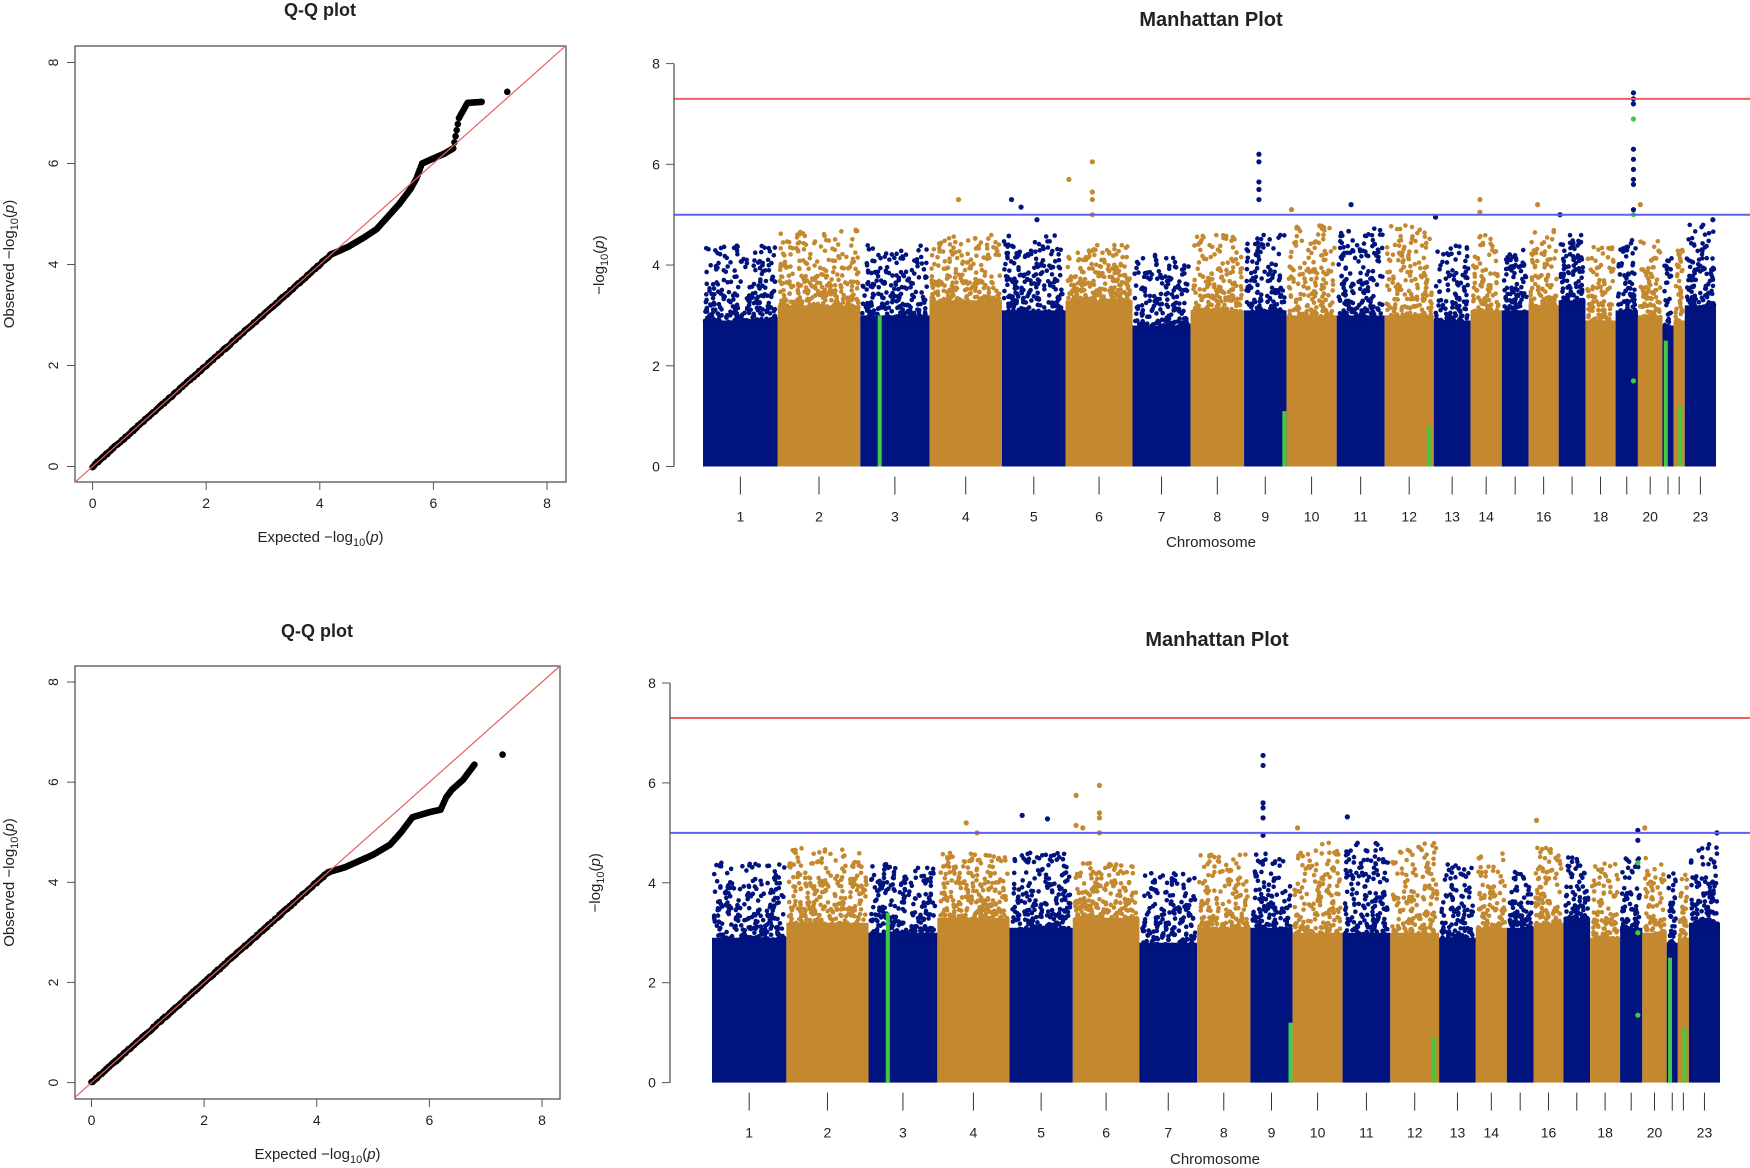 This screenshot has width=1750, height=1168. I want to click on chromosome-19-snps, so click(1626, 388).